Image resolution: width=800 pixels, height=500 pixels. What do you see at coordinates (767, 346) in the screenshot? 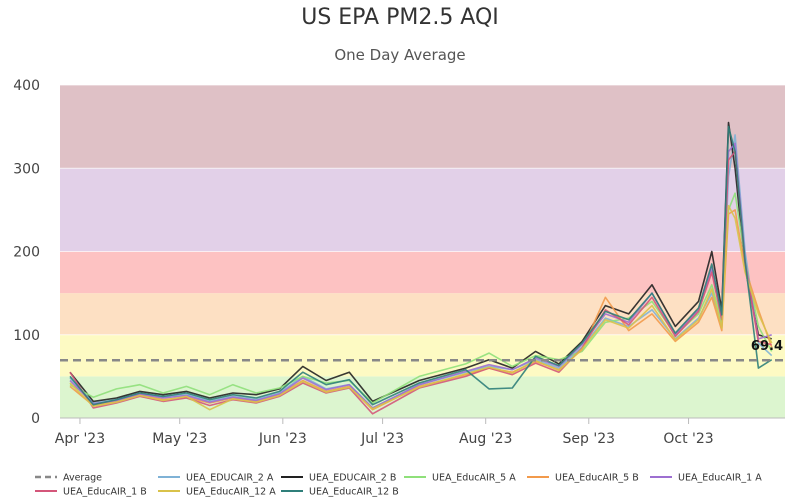
I see `average-label: 69.4` at bounding box center [767, 346].